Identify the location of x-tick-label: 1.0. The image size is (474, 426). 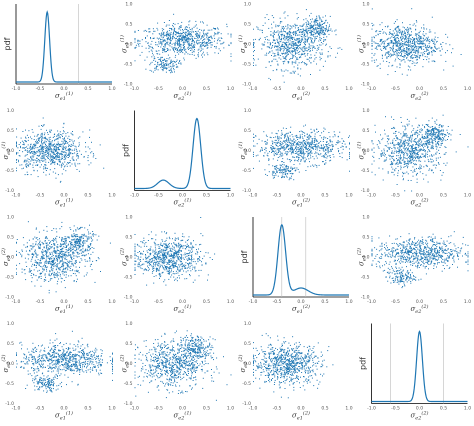
(467, 89).